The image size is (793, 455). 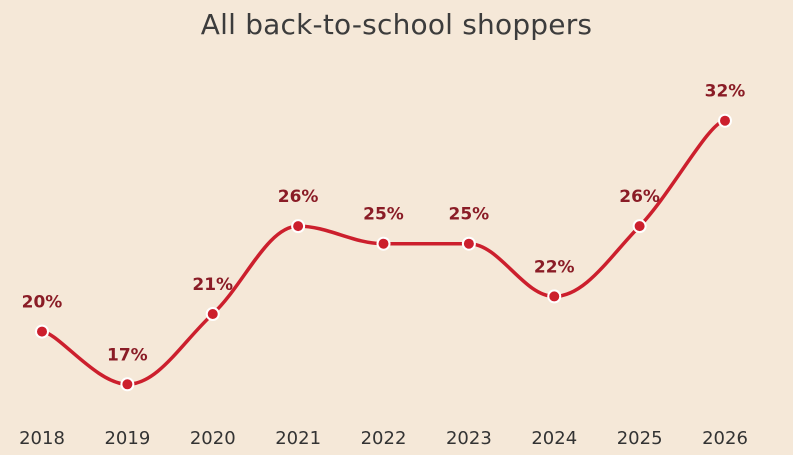 I want to click on x-tick-label: 2018, so click(x=42, y=438).